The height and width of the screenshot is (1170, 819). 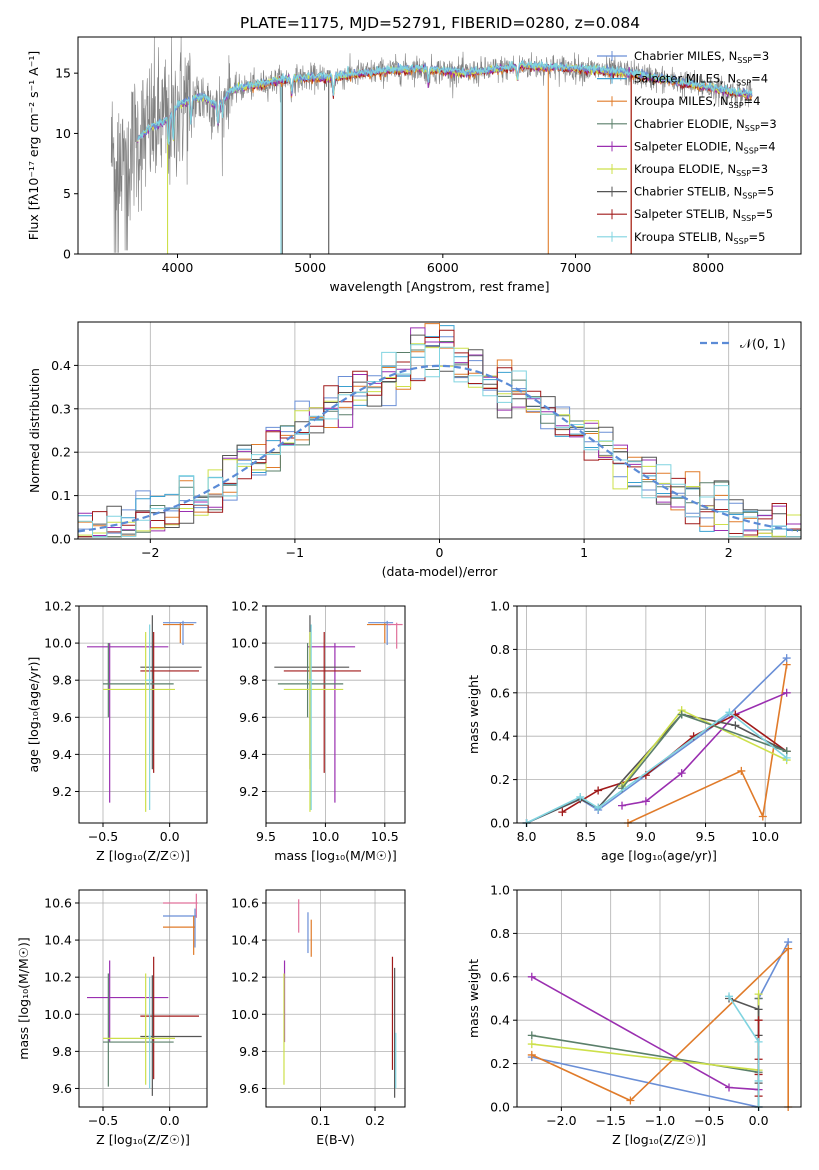 I want to click on y-tick-label: 0, so click(x=67, y=254).